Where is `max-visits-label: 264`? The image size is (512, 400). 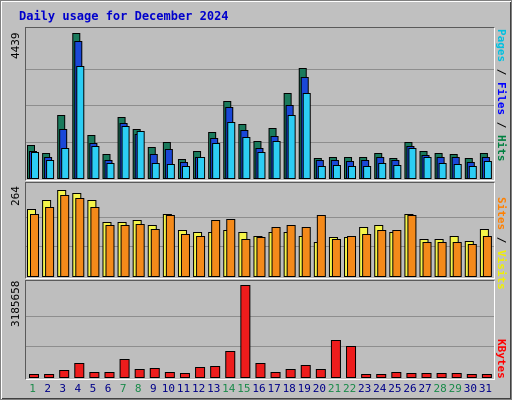
max-visits-label: 264 is located at coordinates (15, 196).